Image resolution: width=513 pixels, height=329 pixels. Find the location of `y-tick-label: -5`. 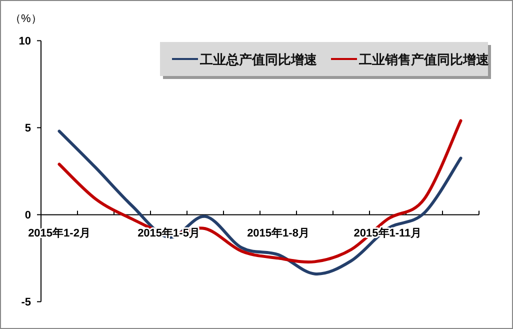

y-tick-label: -5 is located at coordinates (26, 302).